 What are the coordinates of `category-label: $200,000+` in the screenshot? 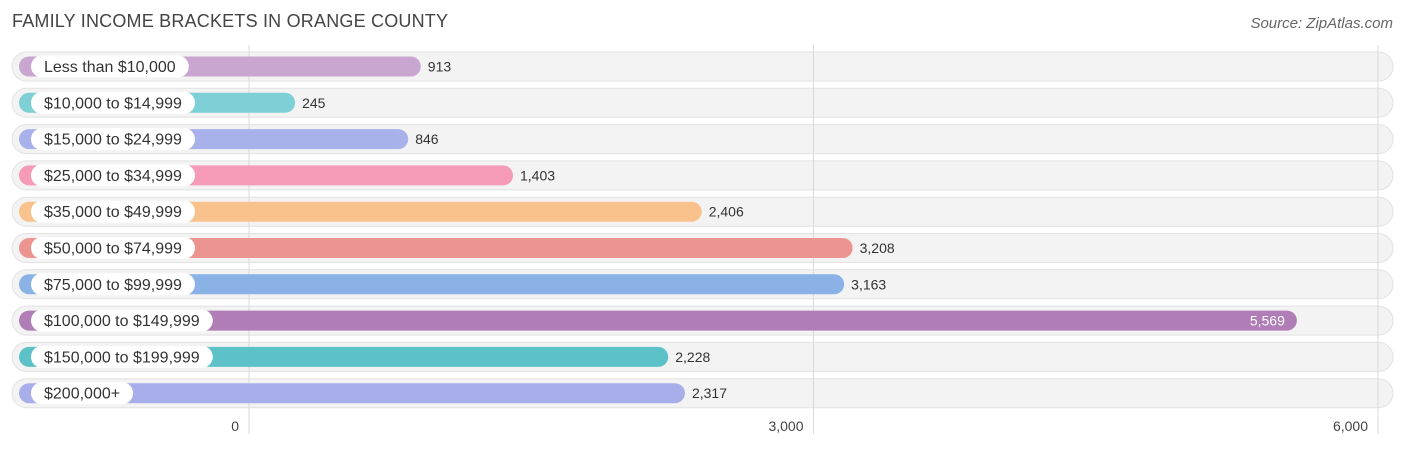 It's located at (82, 394).